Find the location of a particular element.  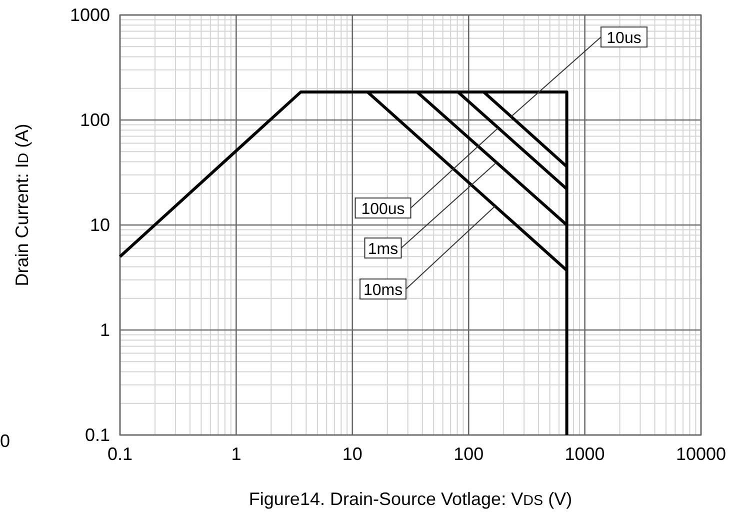

x-tick-label: 10 is located at coordinates (352, 454).